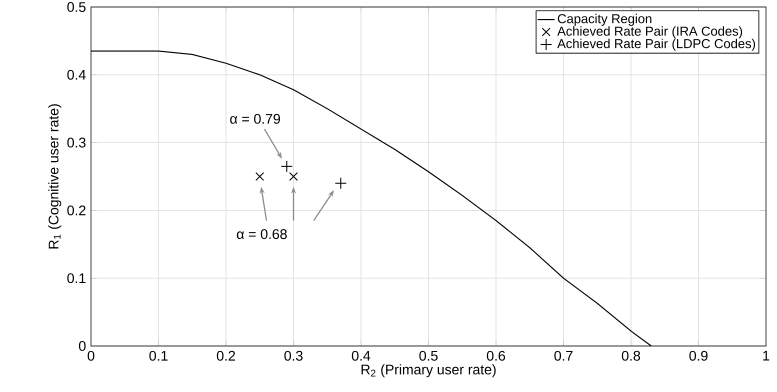 This screenshot has height=392, width=777. I want to click on x-tick-label: 0.7, so click(563, 355).